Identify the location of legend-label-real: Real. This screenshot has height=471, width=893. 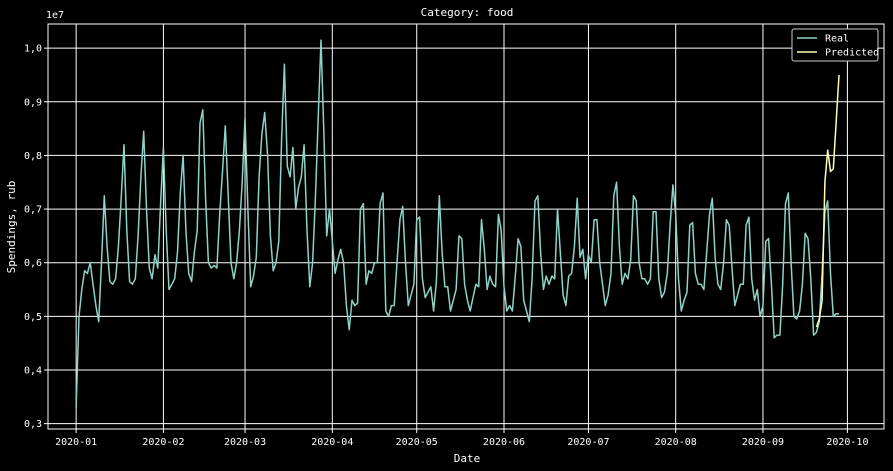
(837, 39).